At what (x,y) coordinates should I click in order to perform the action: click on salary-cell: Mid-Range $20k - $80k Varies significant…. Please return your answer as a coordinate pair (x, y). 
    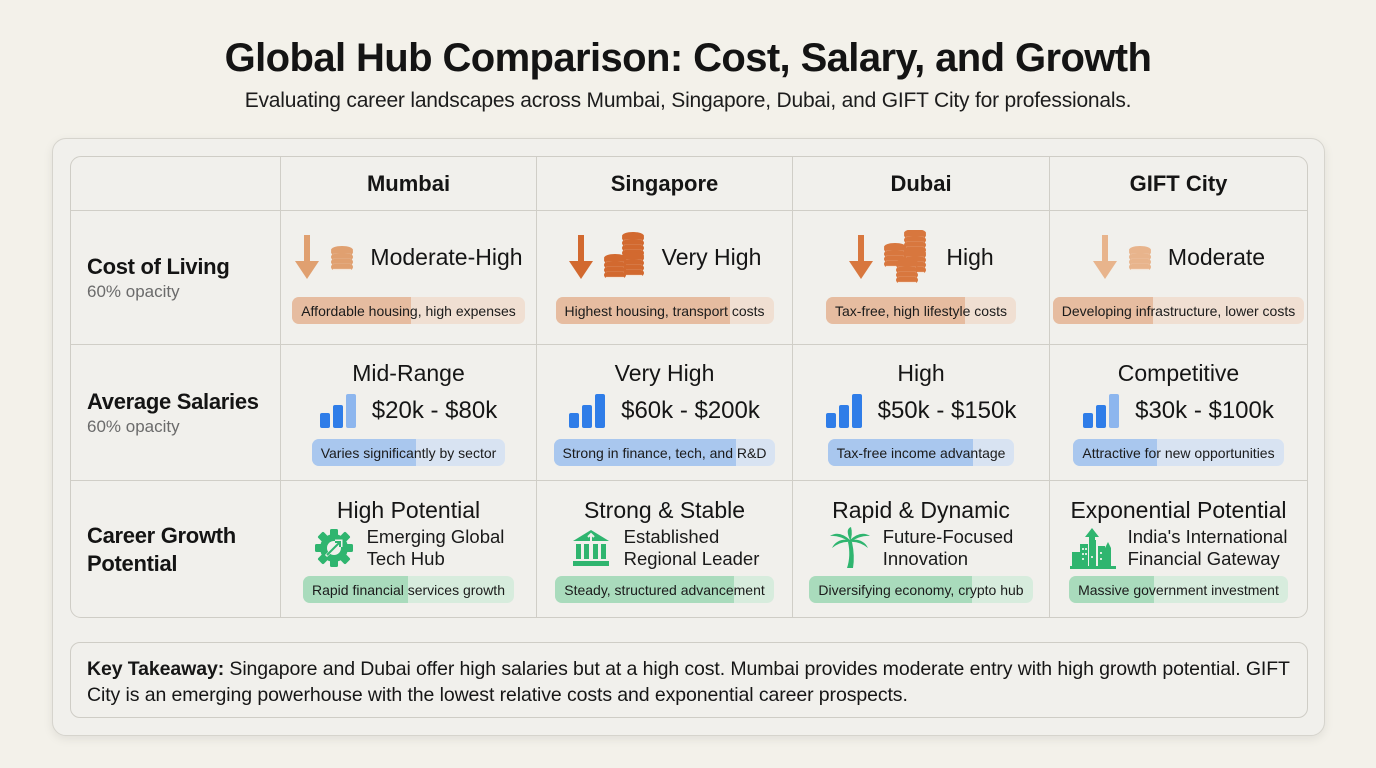
    Looking at the image, I should click on (409, 413).